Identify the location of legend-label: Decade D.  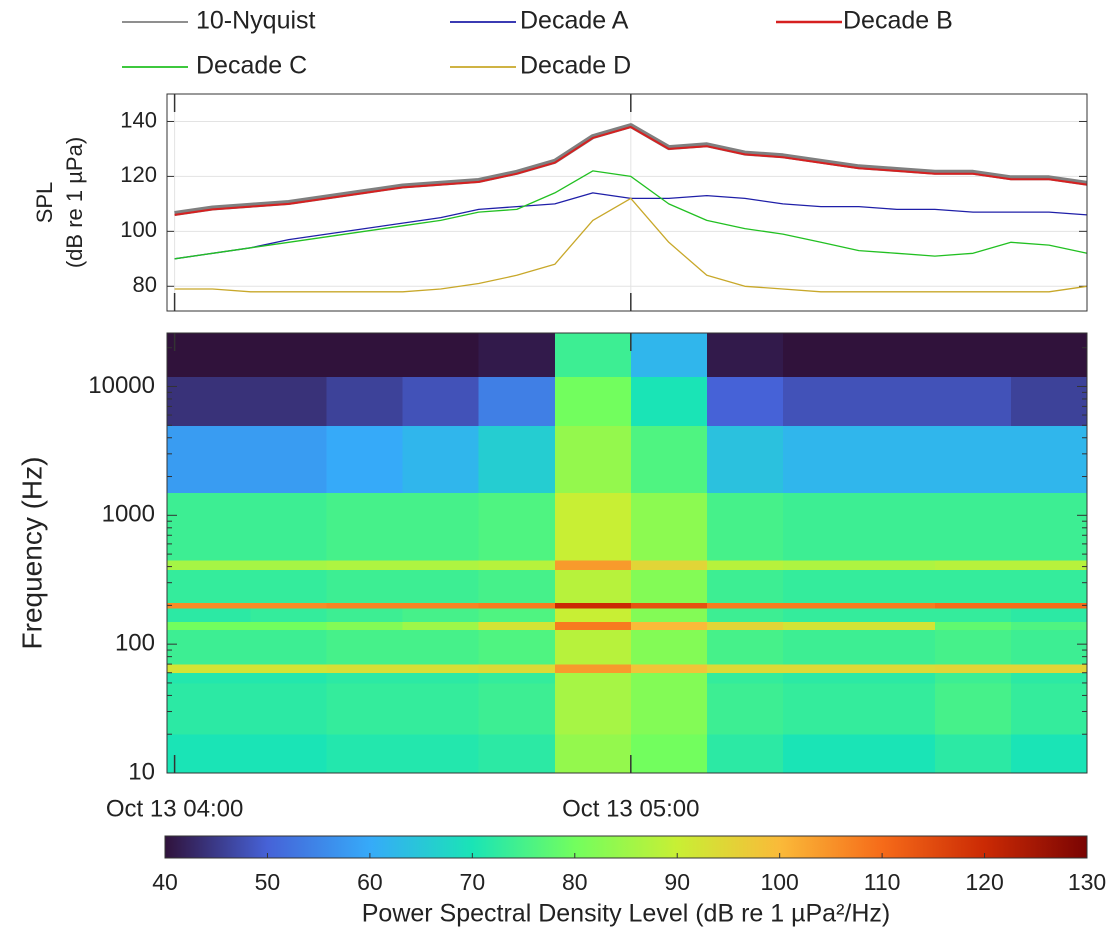
(575, 66).